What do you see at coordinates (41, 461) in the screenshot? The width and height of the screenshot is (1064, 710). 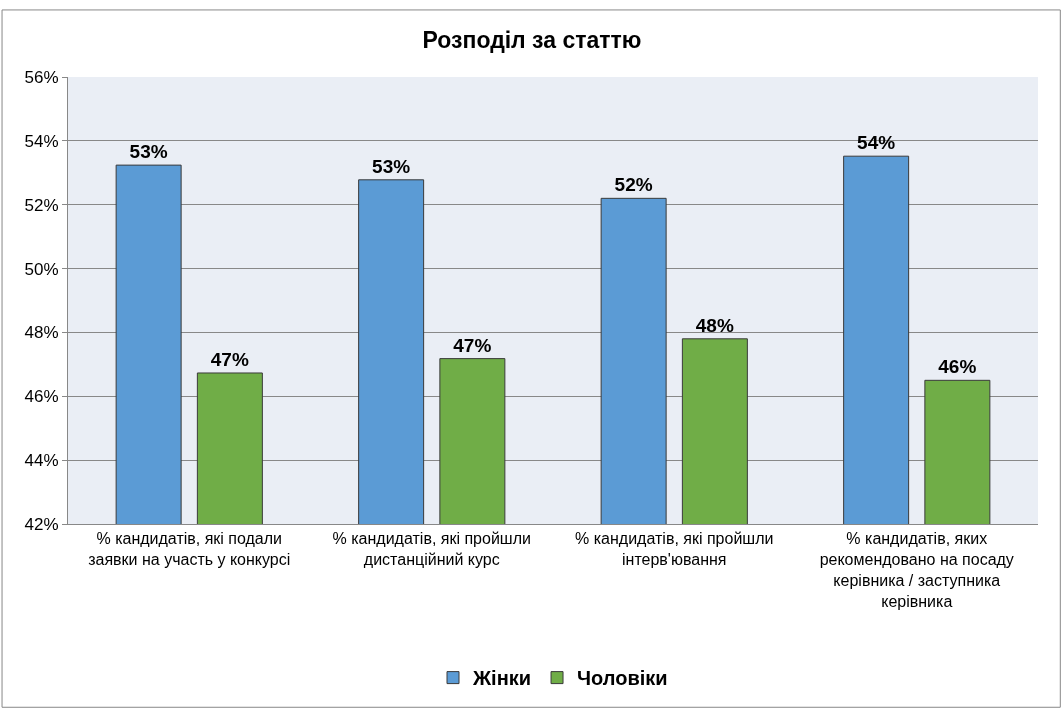 I see `y-tick-label: 44%` at bounding box center [41, 461].